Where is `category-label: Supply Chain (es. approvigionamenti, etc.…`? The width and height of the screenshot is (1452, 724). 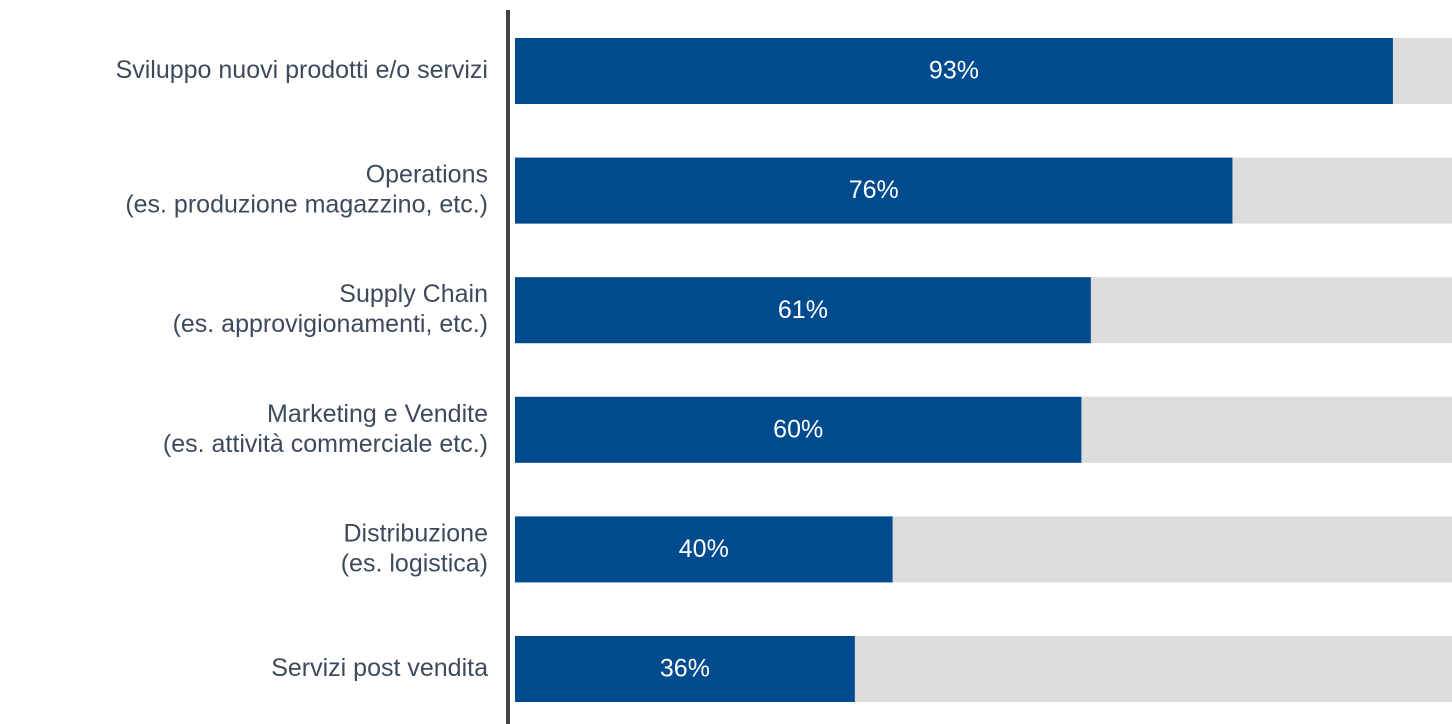
category-label: Supply Chain (es. approvigionamenti, etc.… is located at coordinates (330, 309).